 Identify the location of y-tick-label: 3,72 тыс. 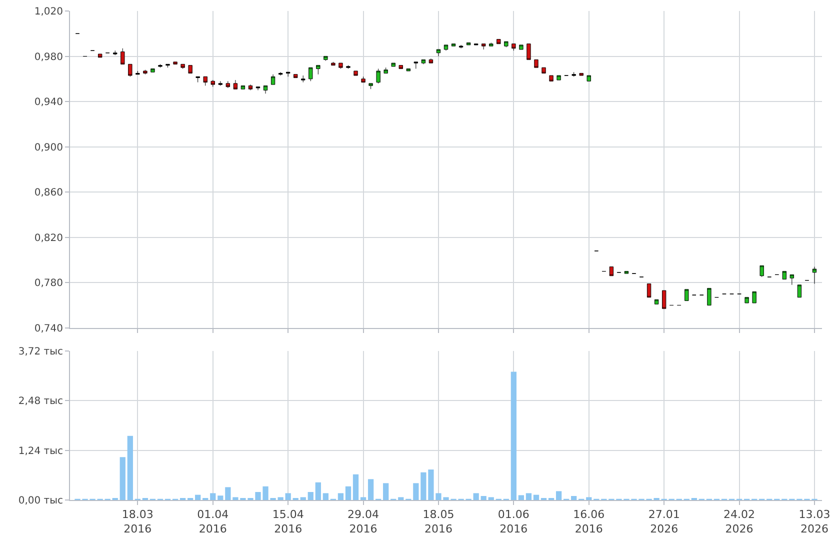
(40, 352).